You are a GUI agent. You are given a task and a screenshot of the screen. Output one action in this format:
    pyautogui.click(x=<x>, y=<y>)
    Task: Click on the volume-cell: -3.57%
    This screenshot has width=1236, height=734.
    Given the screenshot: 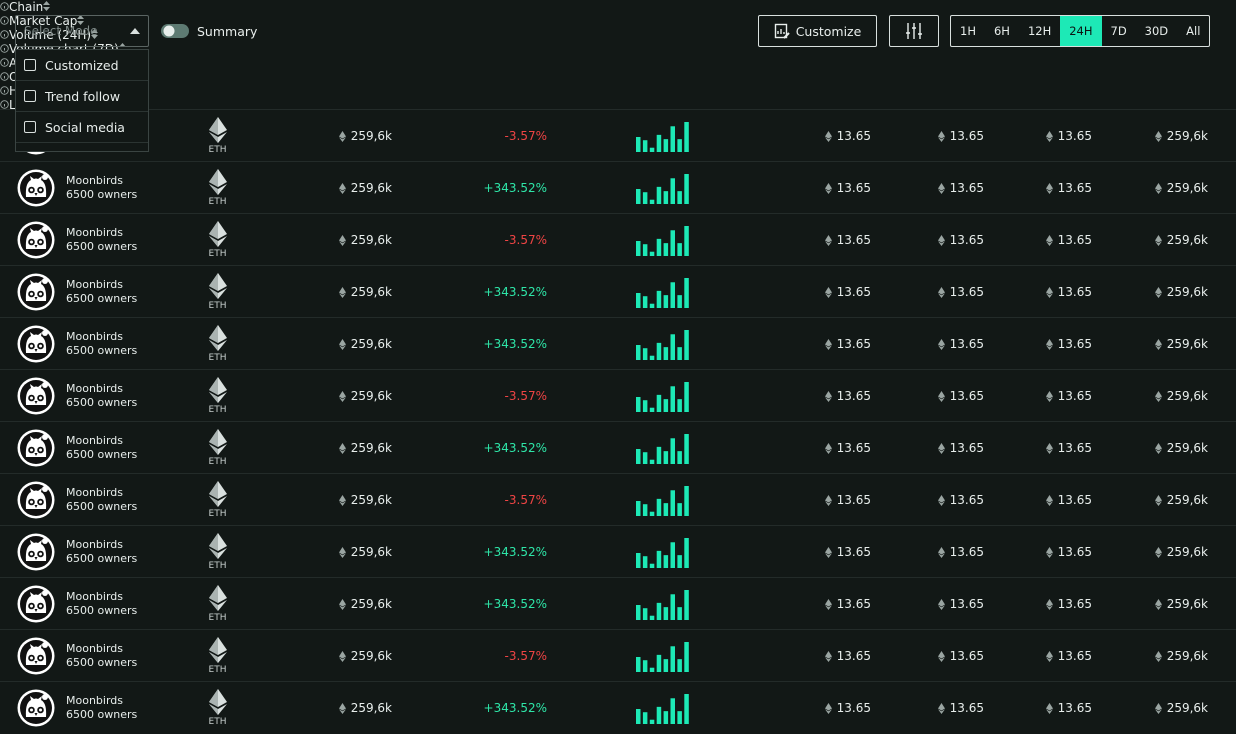 What is the action you would take?
    pyautogui.click(x=526, y=136)
    